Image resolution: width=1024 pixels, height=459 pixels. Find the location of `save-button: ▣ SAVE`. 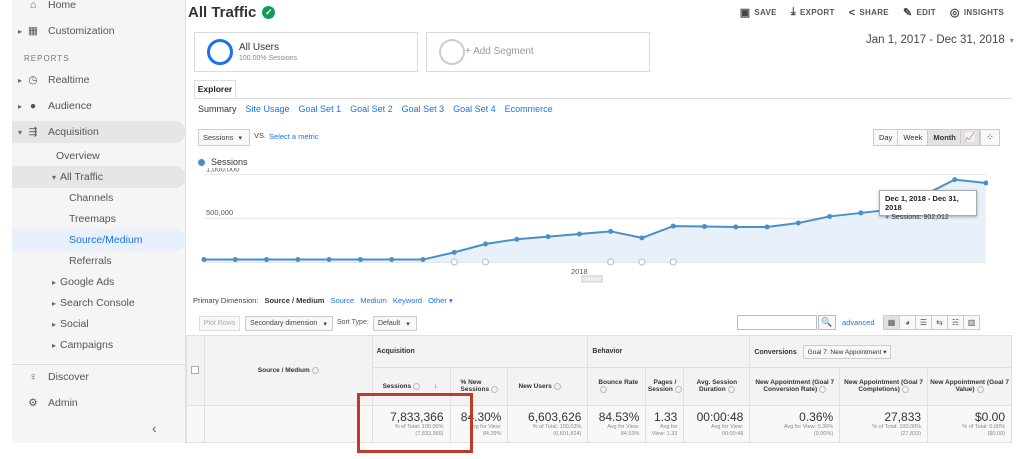

save-button: ▣ SAVE is located at coordinates (758, 13).